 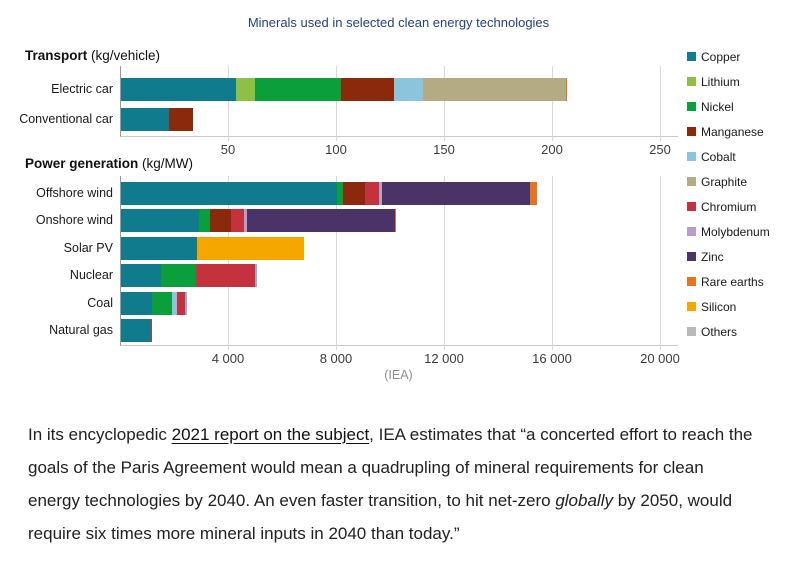 I want to click on axis-tick-label: 16 000, so click(x=552, y=358).